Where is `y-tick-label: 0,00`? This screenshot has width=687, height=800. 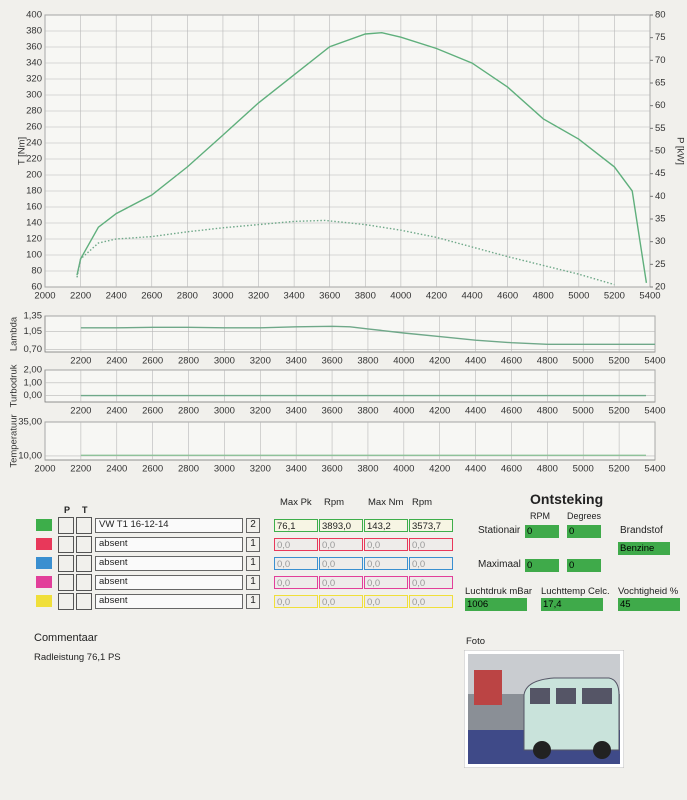 y-tick-label: 0,00 is located at coordinates (33, 395).